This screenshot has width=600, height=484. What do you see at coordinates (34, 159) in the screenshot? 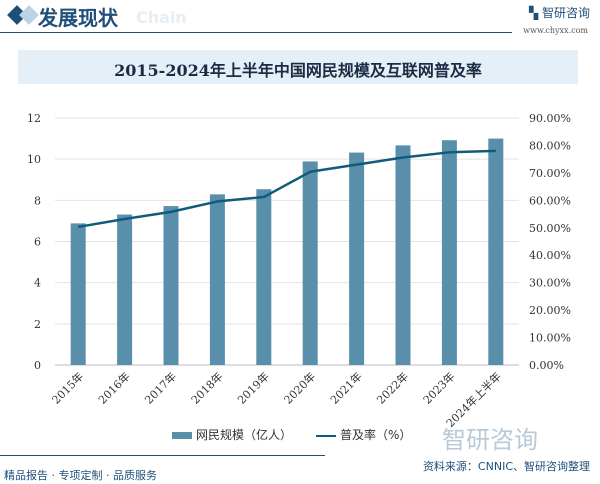
I see `y-left-tick-label: 10` at bounding box center [34, 159].